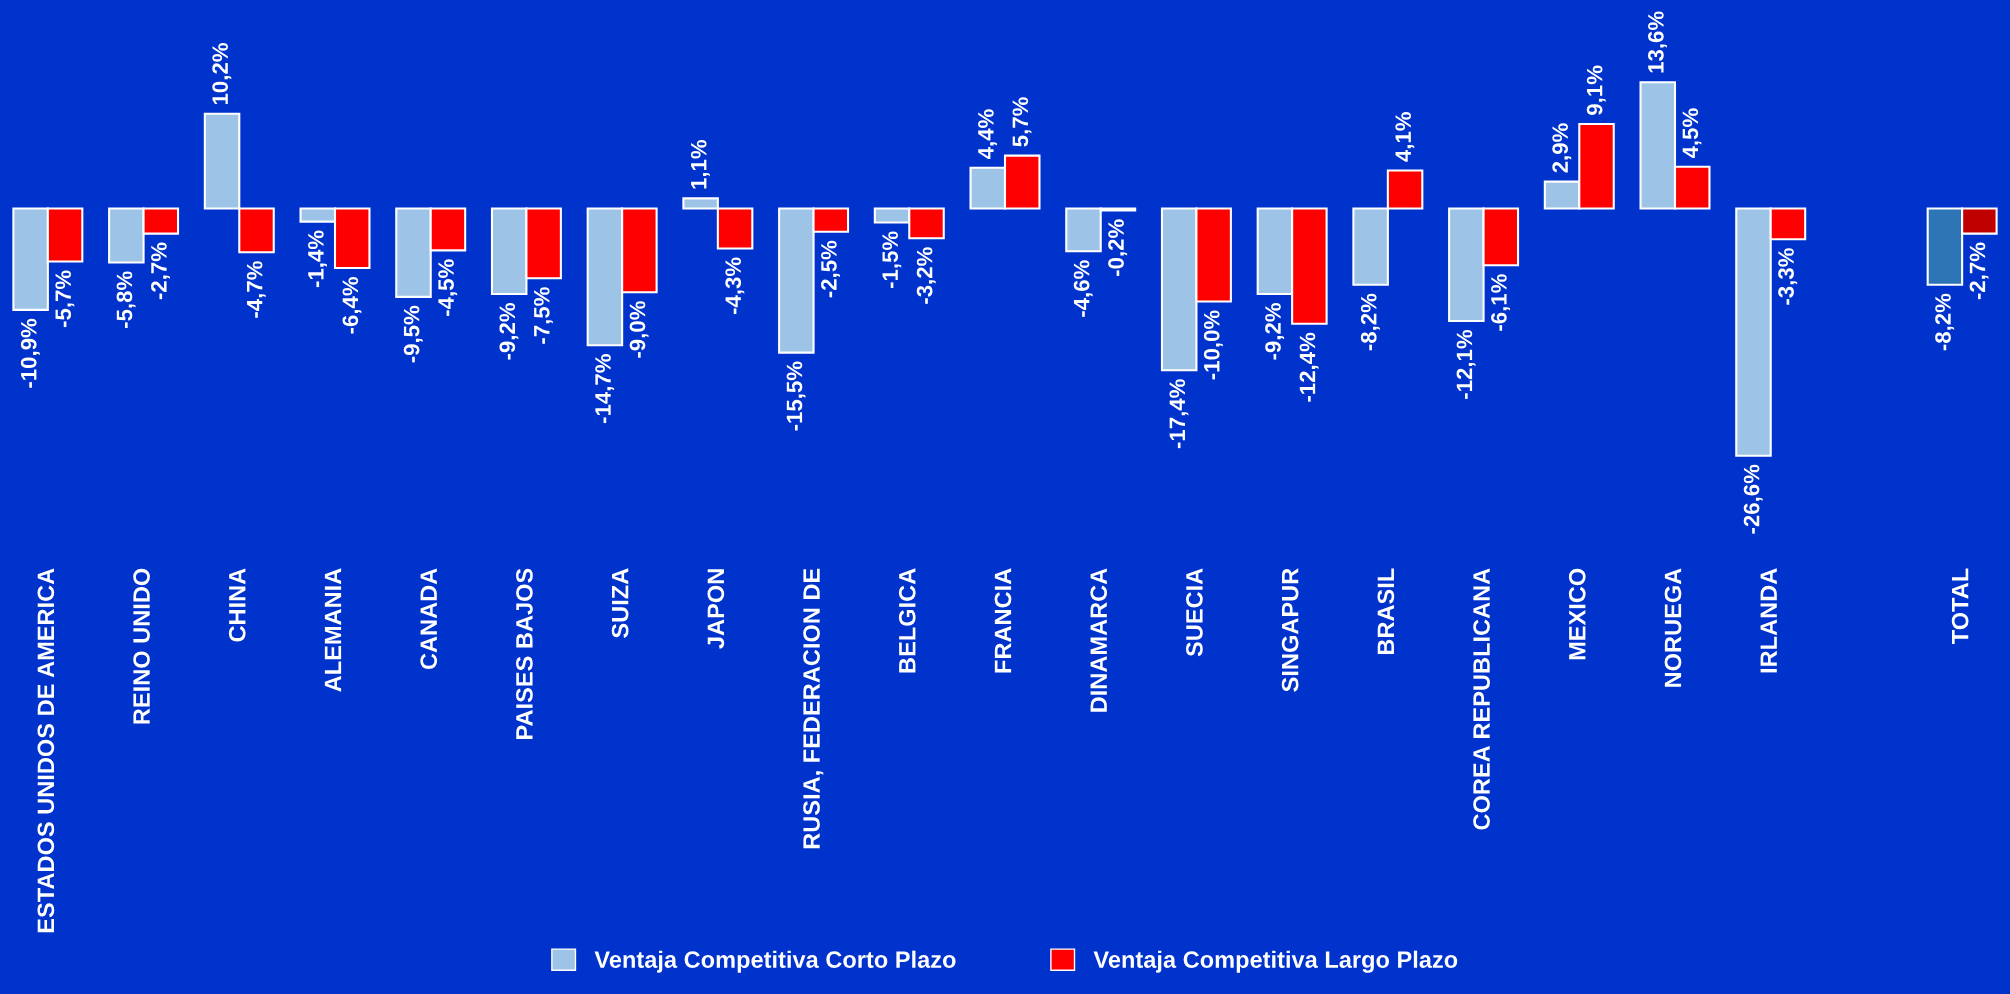 The width and height of the screenshot is (2010, 994). What do you see at coordinates (448, 287) in the screenshot?
I see `data-label: -4,5%` at bounding box center [448, 287].